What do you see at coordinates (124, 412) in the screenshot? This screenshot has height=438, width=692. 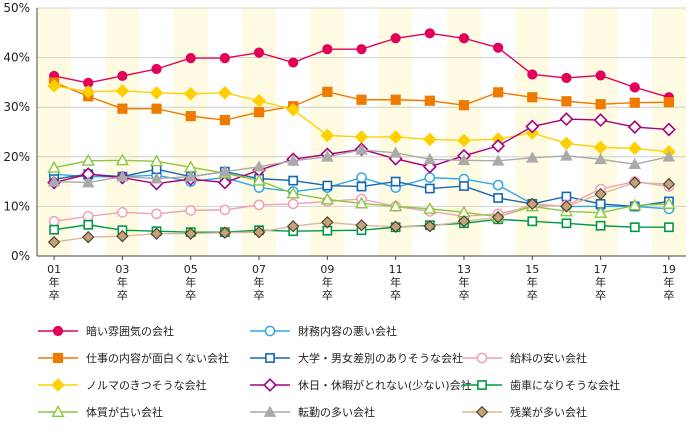 I see `legend-label: 体質が古い会社` at bounding box center [124, 412].